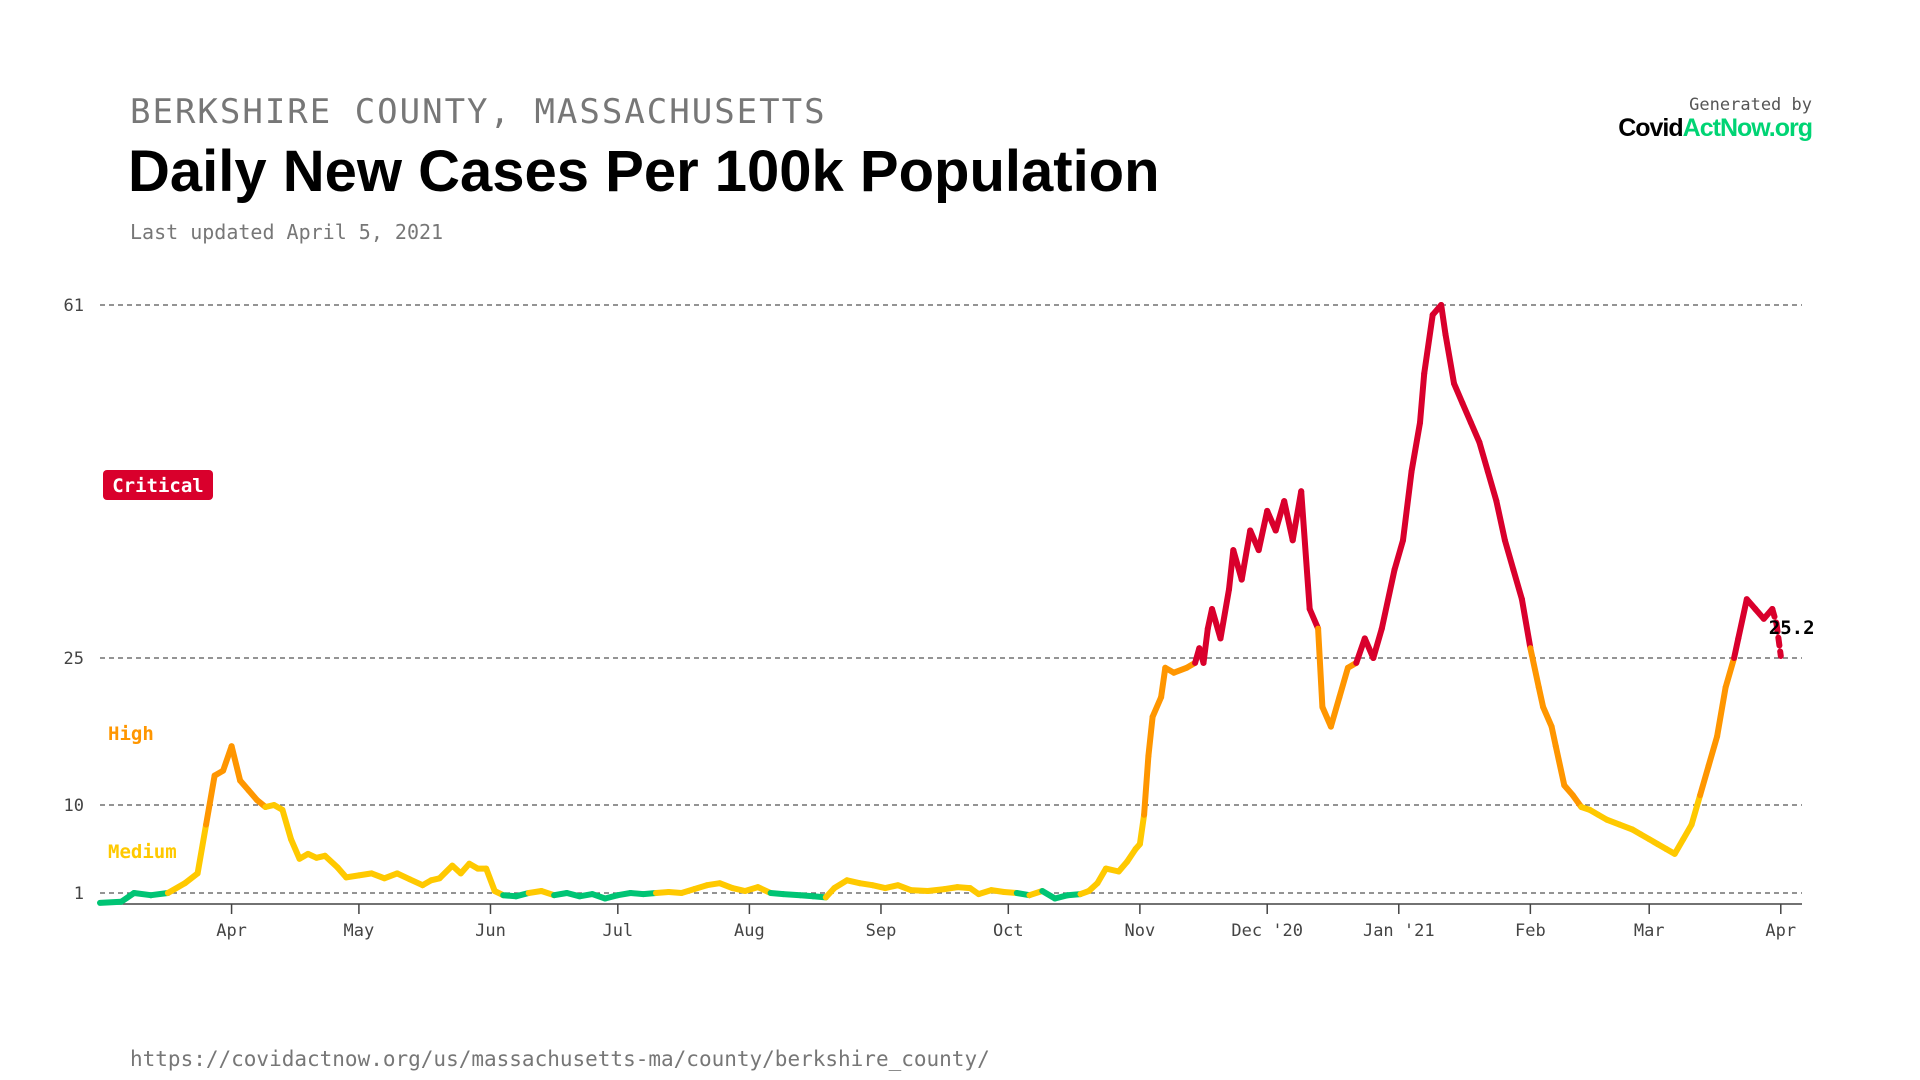 This screenshot has height=1080, width=1920. I want to click on region-title: BERKSHIRE COUNTY, MASSACHUSETTS, so click(478, 112).